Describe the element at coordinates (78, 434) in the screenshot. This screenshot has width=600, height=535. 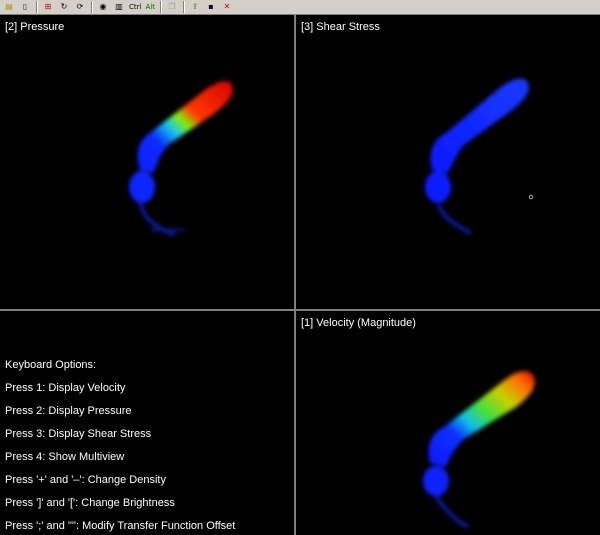
I see `keyboard-option: Press 3: Display Shear Stress` at that location.